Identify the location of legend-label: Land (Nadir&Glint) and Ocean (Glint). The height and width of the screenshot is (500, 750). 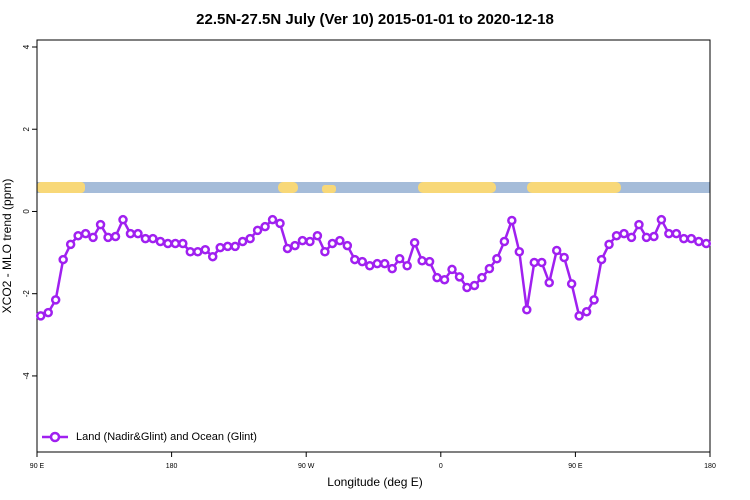
(166, 437).